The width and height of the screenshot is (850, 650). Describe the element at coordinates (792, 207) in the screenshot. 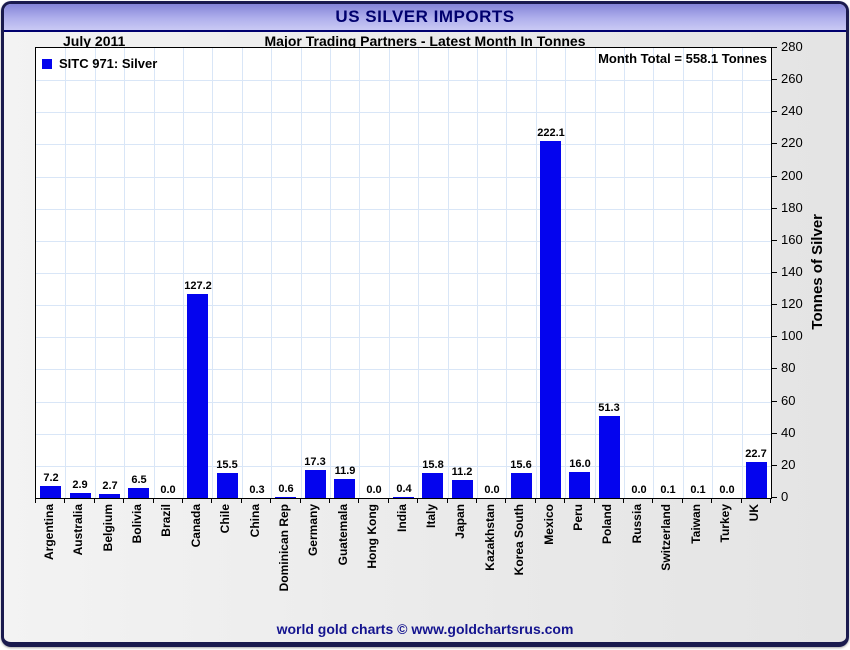

I see `y-tick-label: 180` at that location.